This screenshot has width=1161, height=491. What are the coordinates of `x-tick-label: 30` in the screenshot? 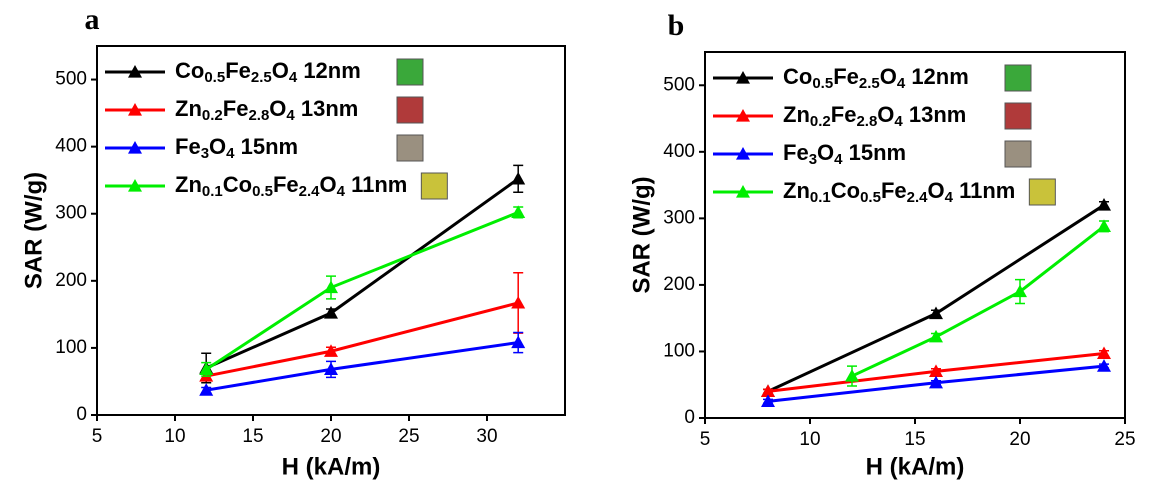 It's located at (486, 436).